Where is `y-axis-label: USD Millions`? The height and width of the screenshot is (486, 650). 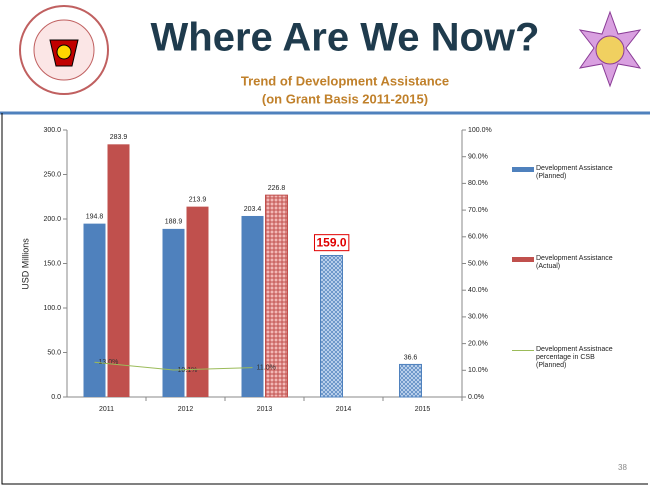 y-axis-label: USD Millions is located at coordinates (25, 264).